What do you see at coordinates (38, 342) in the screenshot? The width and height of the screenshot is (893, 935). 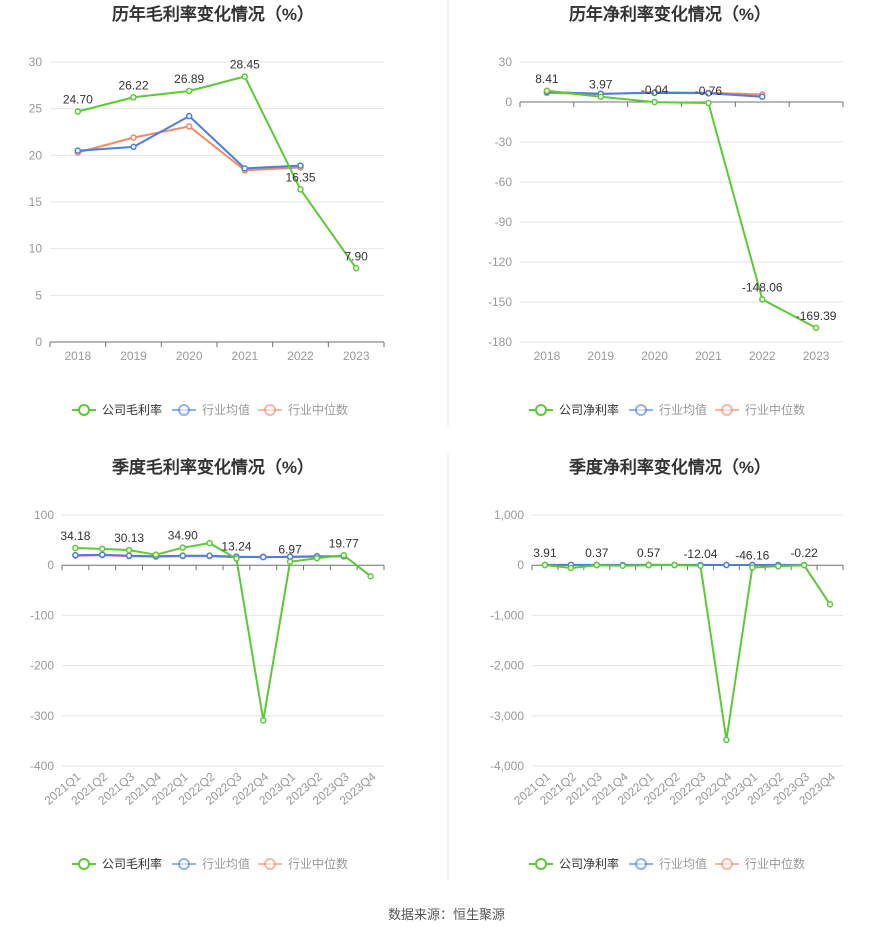 I see `chart-0-ytick-label: 0` at bounding box center [38, 342].